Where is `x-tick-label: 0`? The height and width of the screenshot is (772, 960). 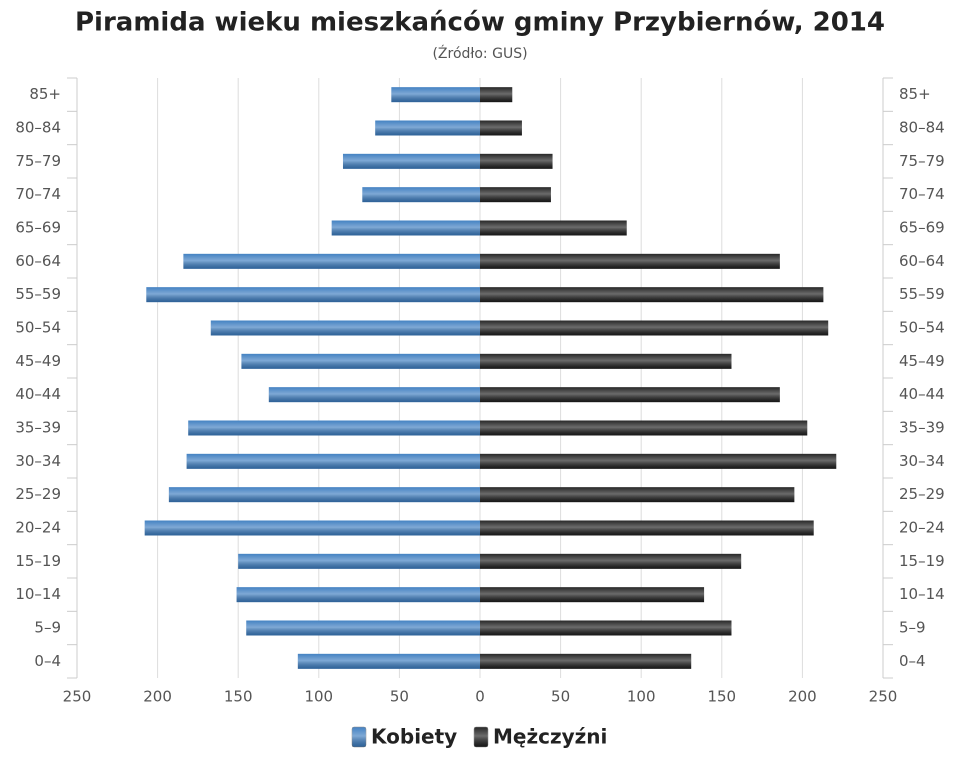 x-tick-label: 0 is located at coordinates (480, 697).